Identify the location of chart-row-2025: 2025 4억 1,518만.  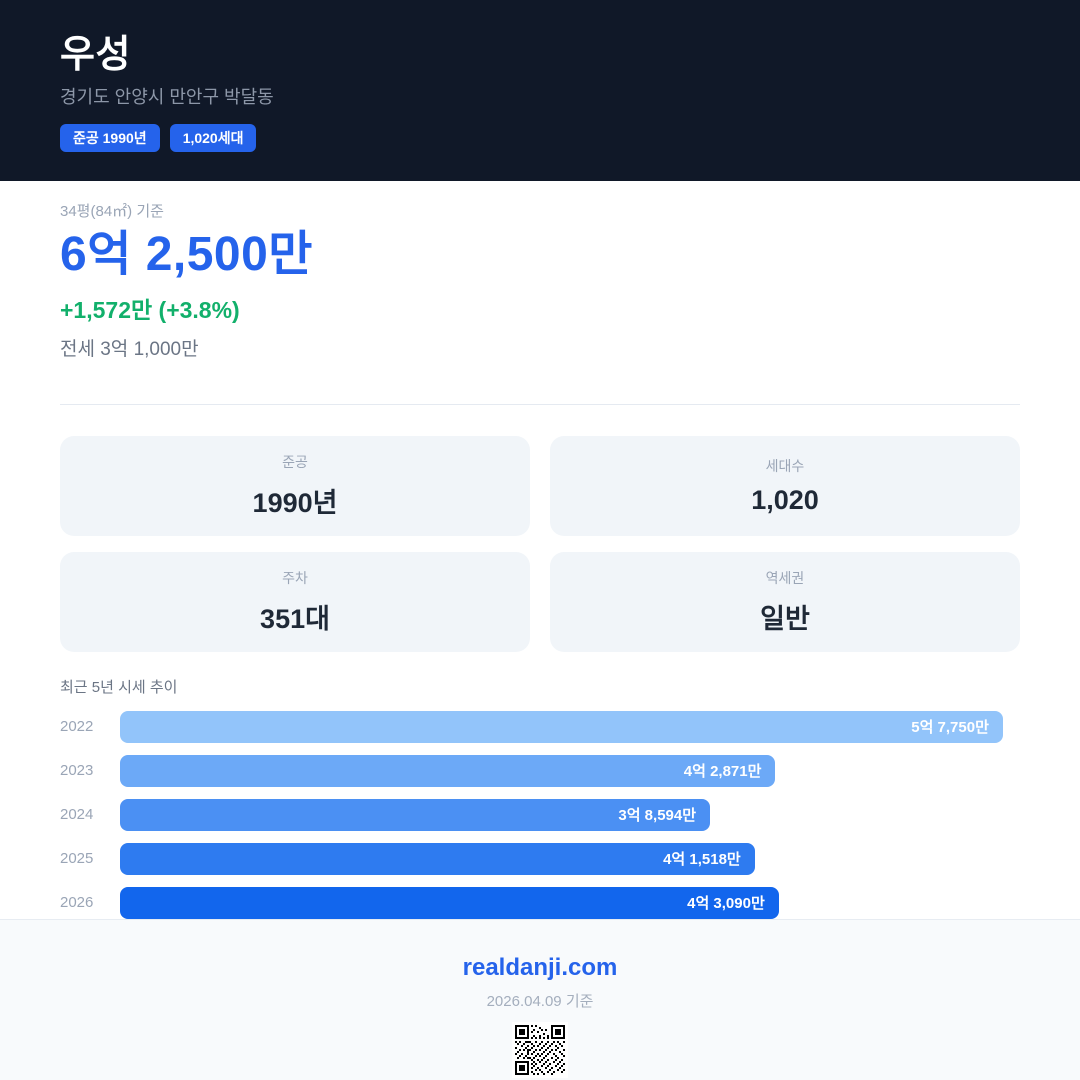
(540, 858).